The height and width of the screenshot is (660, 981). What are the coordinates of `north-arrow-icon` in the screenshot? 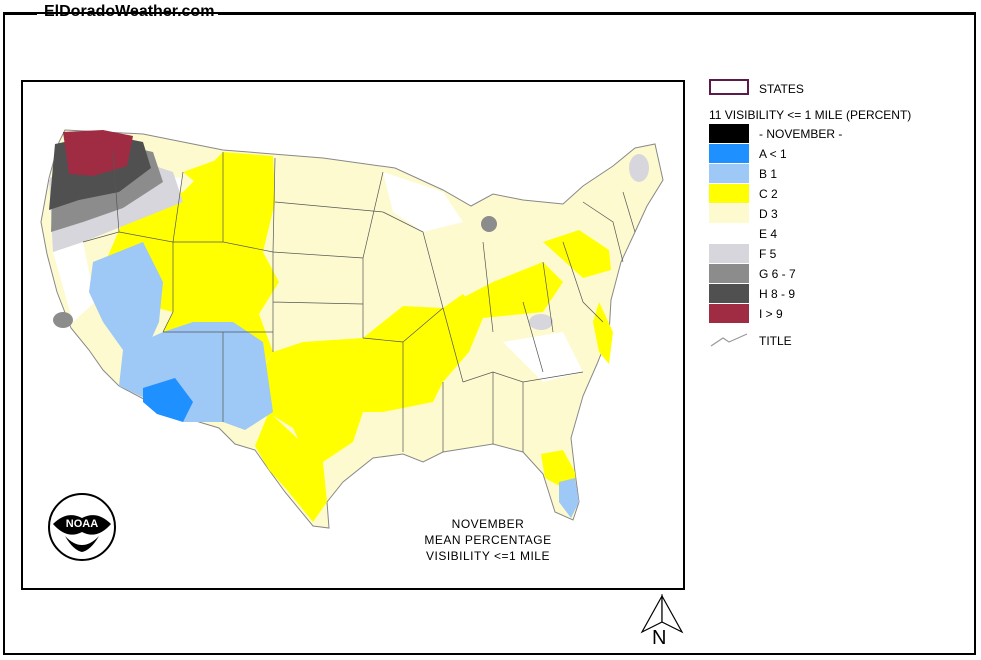 It's located at (662, 614).